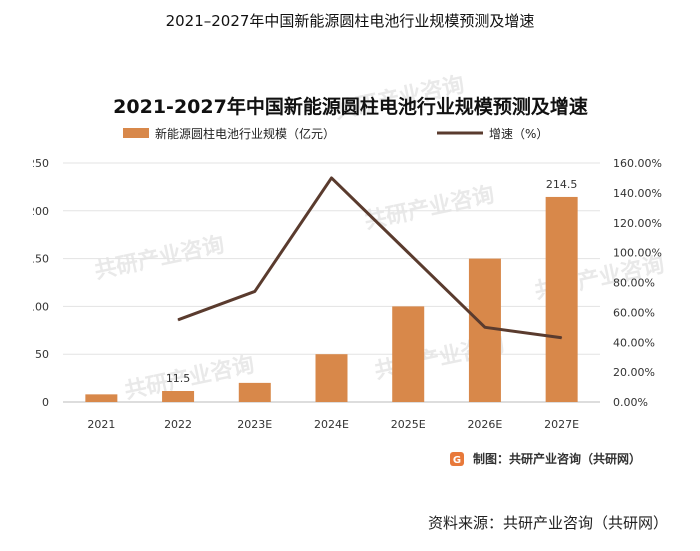 The image size is (700, 551). What do you see at coordinates (350, 21) in the screenshot?
I see `page-title: 2021–2027年中国新能源圆柱电池行业规模预测及增速` at bounding box center [350, 21].